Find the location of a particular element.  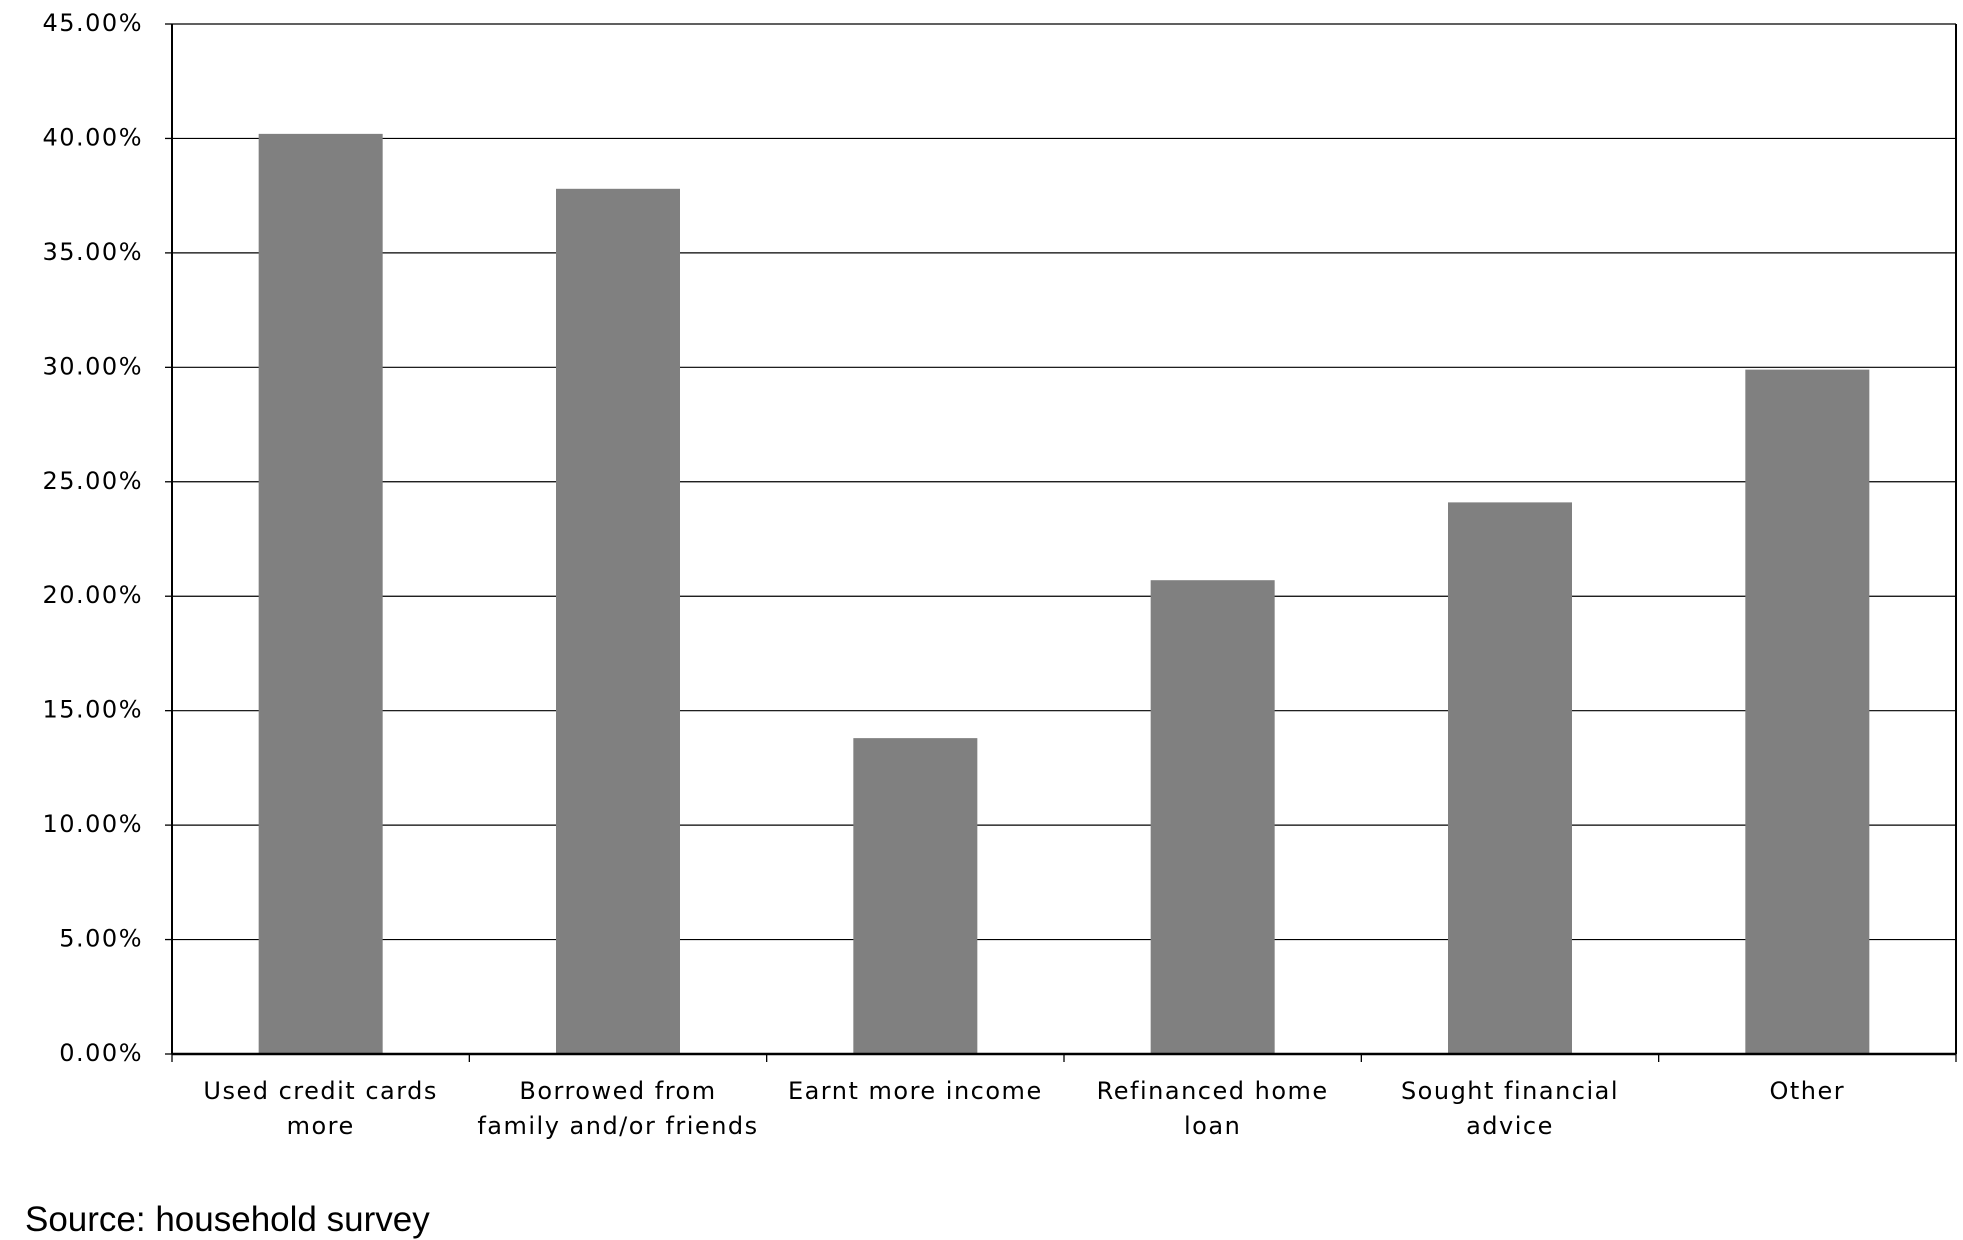

y-tick-label: 40.00% is located at coordinates (92, 137).